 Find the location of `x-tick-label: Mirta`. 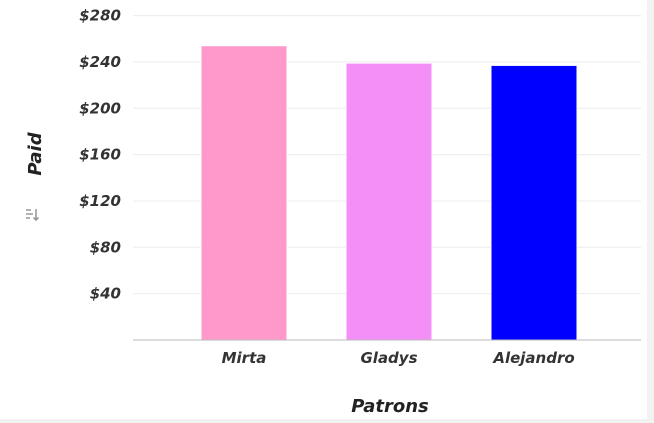

x-tick-label: Mirta is located at coordinates (244, 358).